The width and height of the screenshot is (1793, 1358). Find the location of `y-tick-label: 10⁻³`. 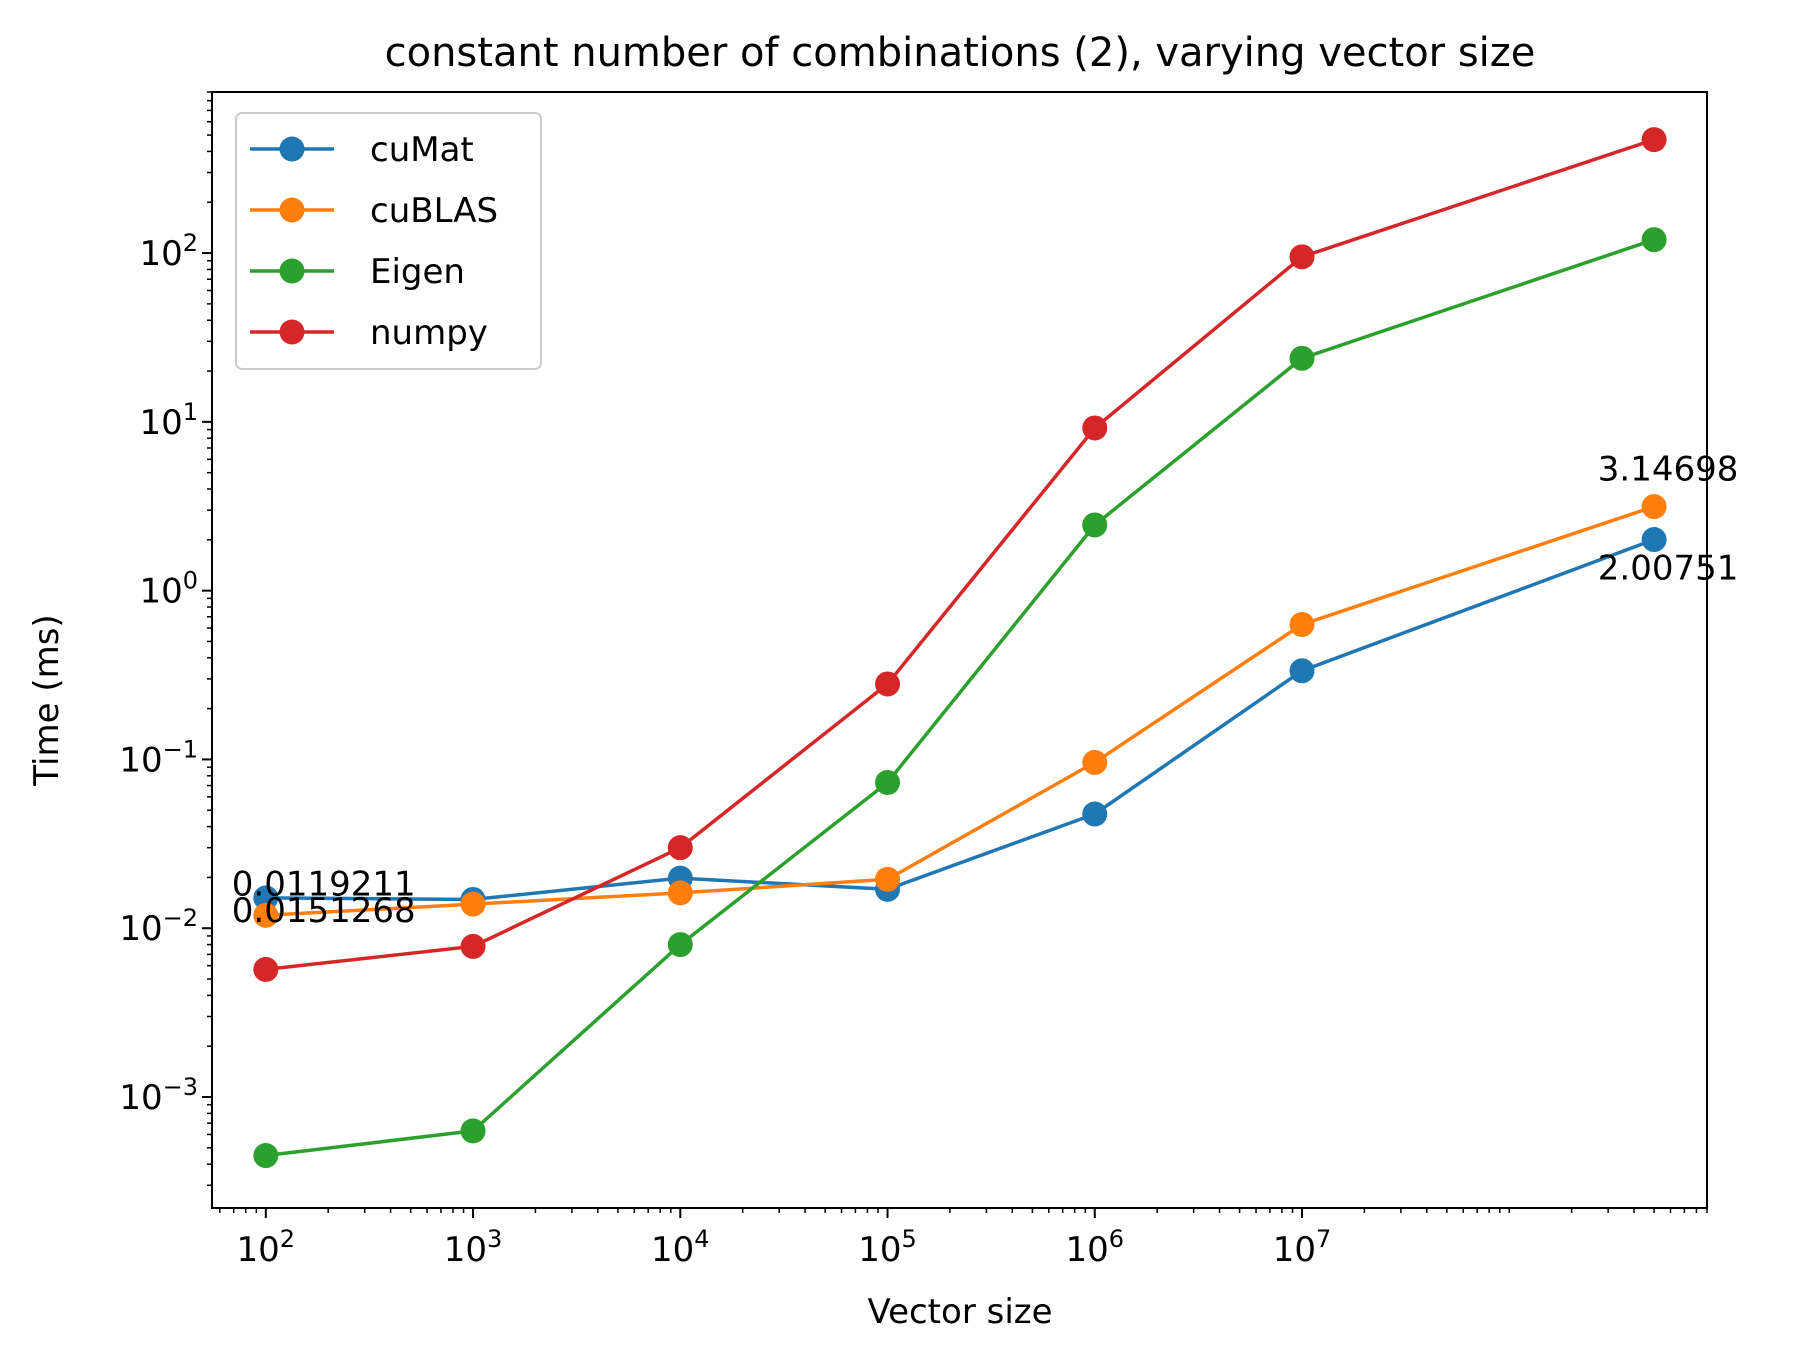

y-tick-label: 10⁻³ is located at coordinates (158, 1095).